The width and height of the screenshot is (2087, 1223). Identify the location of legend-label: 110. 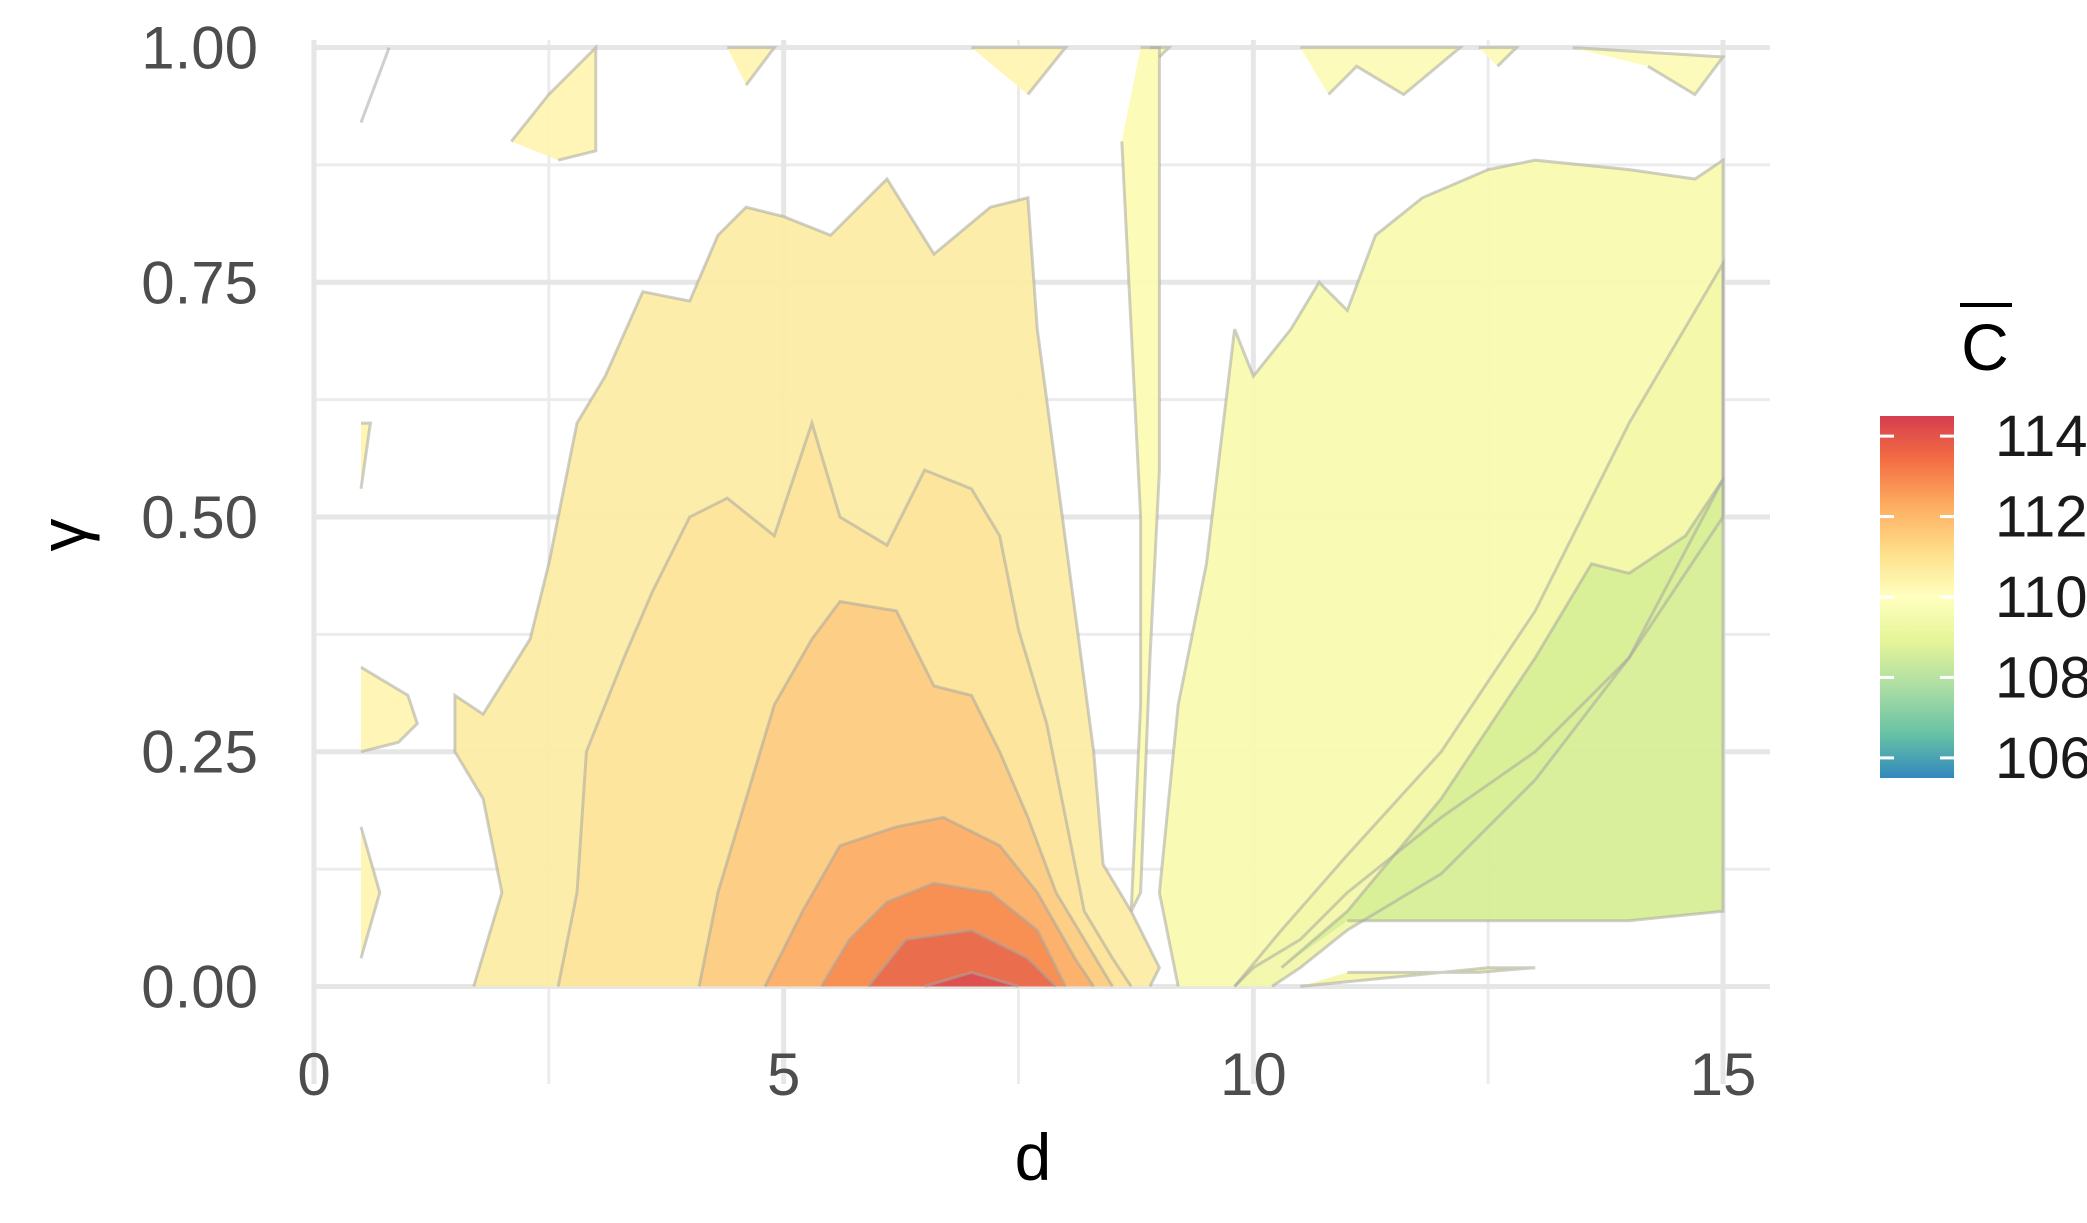
(2041, 597).